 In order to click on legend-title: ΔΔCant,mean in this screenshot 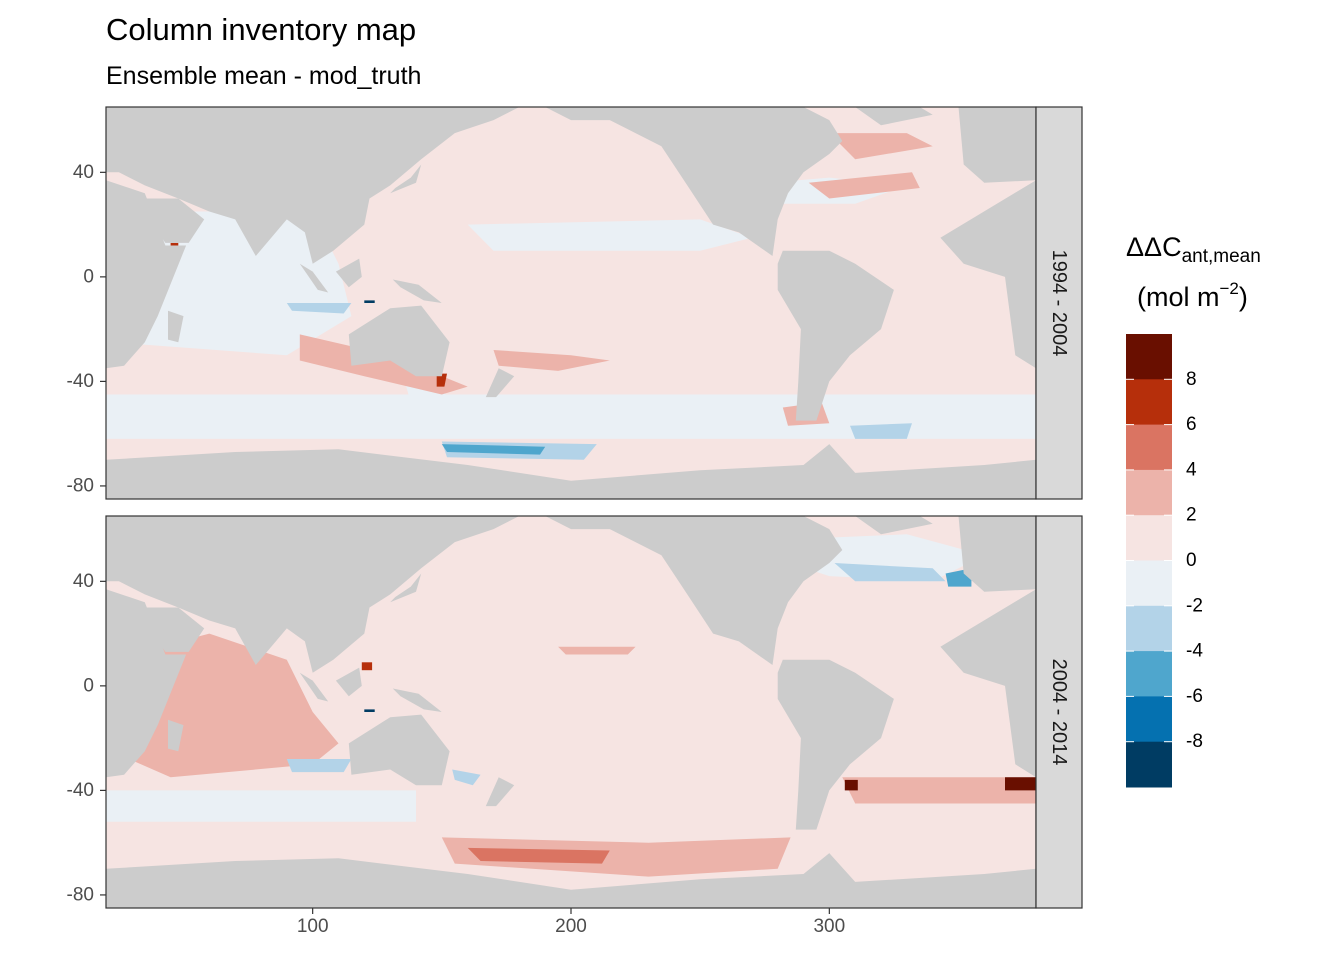, I will do `click(1193, 249)`.